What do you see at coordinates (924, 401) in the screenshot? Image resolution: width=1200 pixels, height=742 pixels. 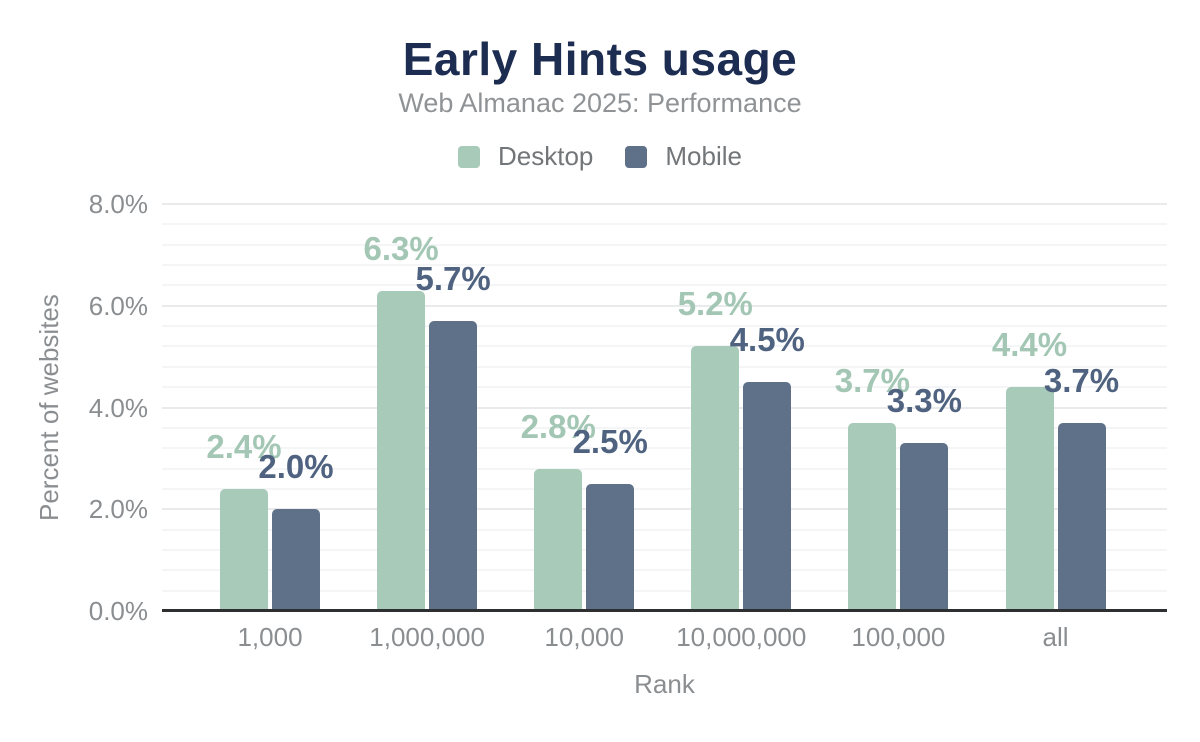 I see `bar-value-label-mobile-100000: 3.3%` at bounding box center [924, 401].